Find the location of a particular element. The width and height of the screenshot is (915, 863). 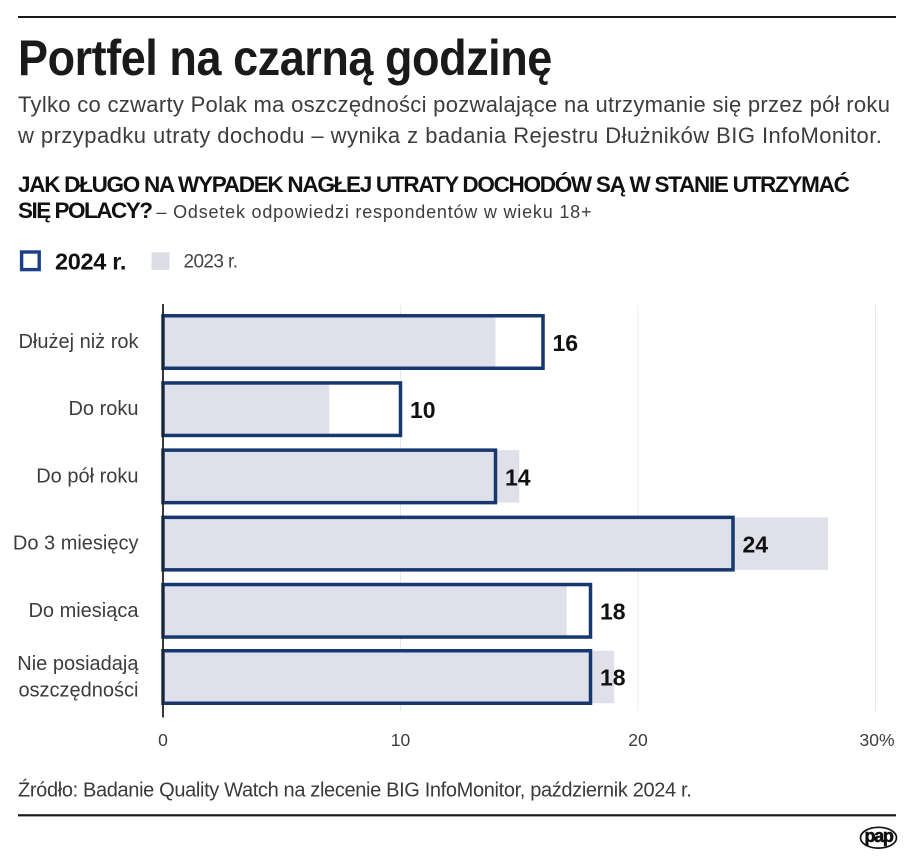

svg-text: Do roku is located at coordinates (103, 409).